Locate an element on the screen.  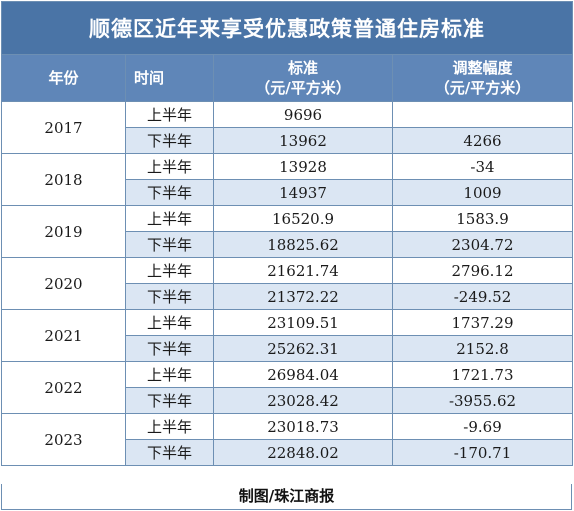
year-cell: 2019 is located at coordinates (63, 231).